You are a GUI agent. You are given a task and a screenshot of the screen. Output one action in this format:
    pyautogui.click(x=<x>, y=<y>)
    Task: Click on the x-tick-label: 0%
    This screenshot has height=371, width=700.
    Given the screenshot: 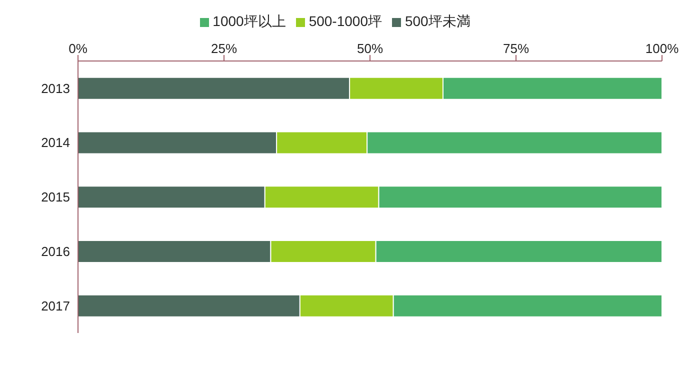 What is the action you would take?
    pyautogui.click(x=78, y=48)
    